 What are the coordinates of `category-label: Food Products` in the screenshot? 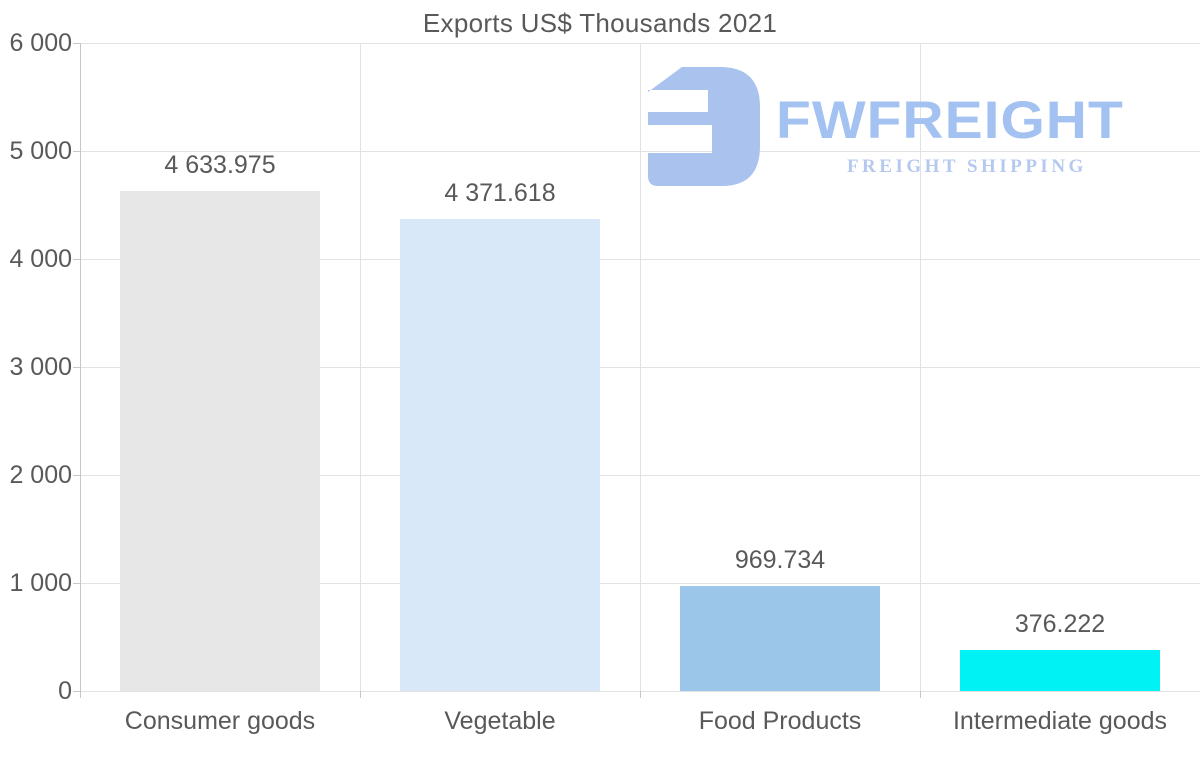 It's located at (780, 721).